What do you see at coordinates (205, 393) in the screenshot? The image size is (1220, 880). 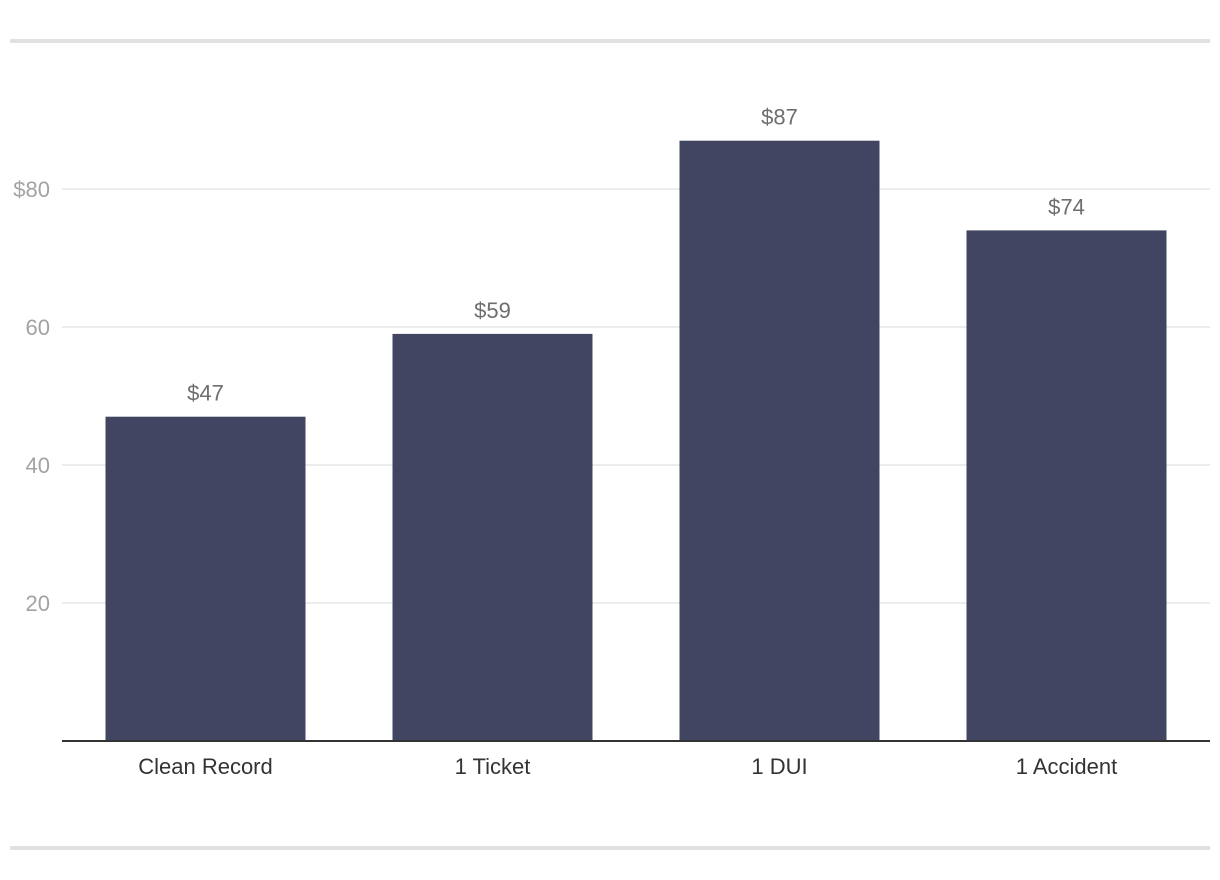 I see `data-label-clean-record: $47` at bounding box center [205, 393].